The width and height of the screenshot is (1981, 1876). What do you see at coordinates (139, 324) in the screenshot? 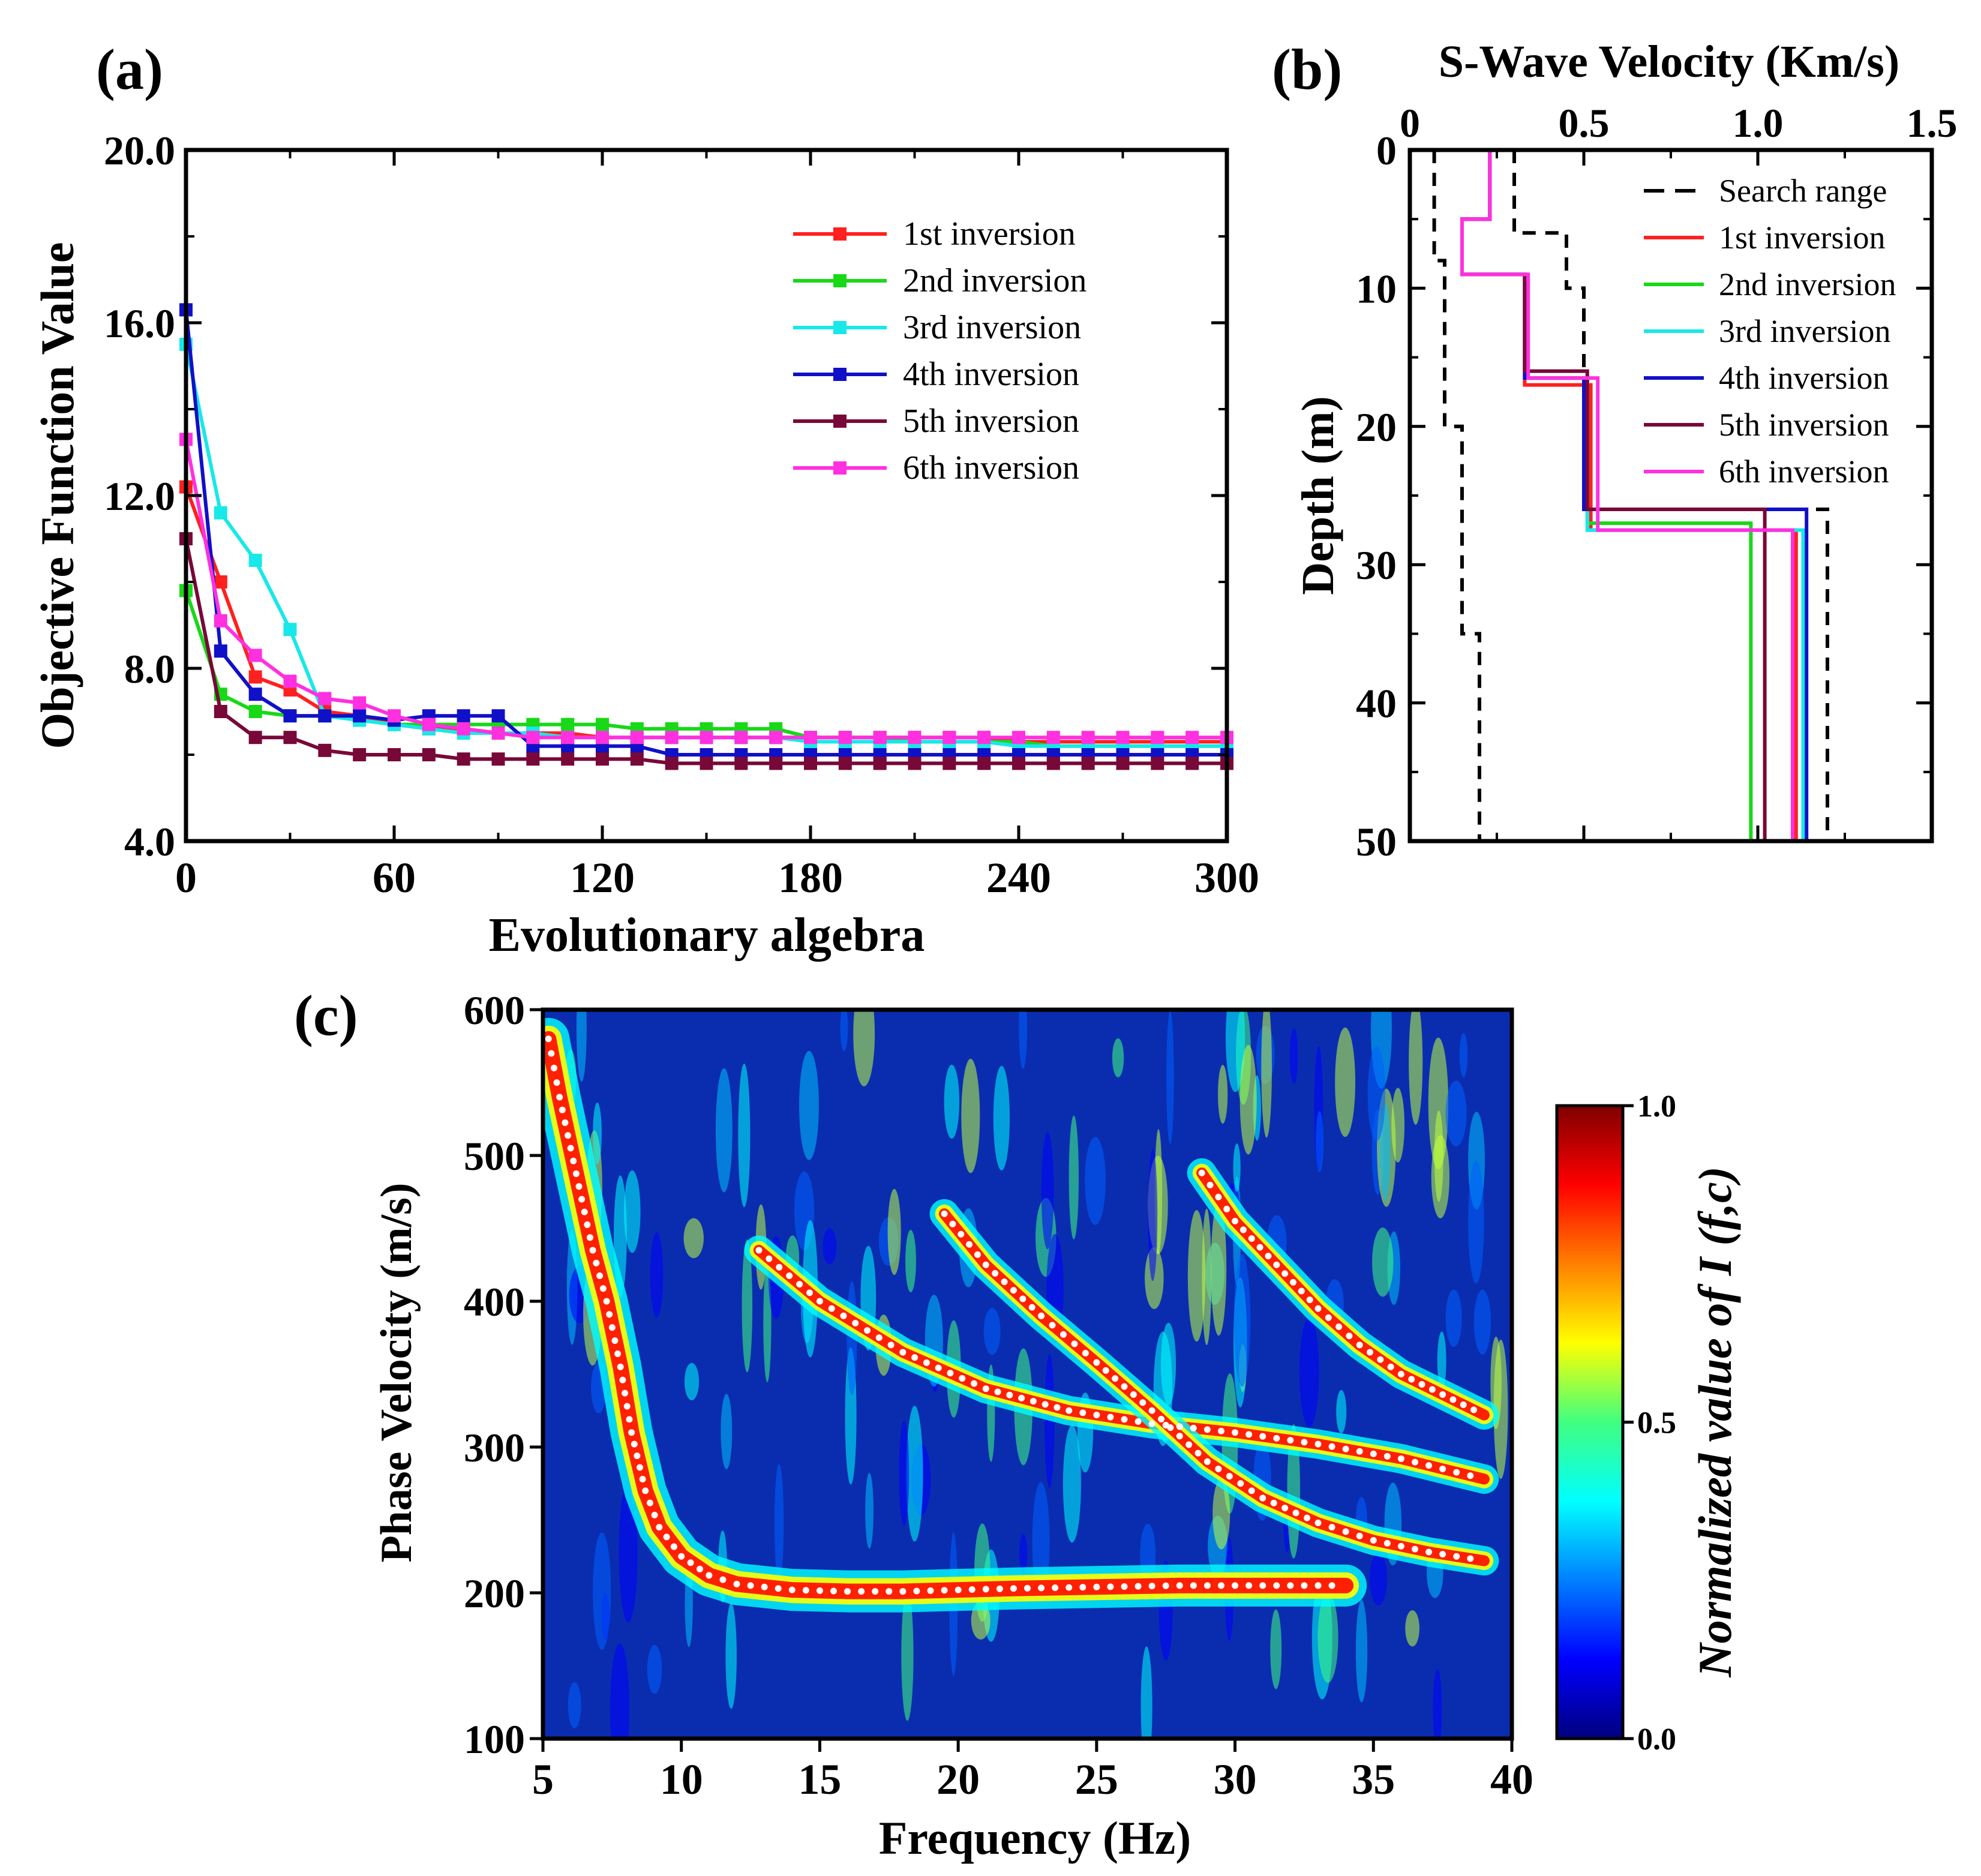
I see `y-tick-label: 16.0` at bounding box center [139, 324].